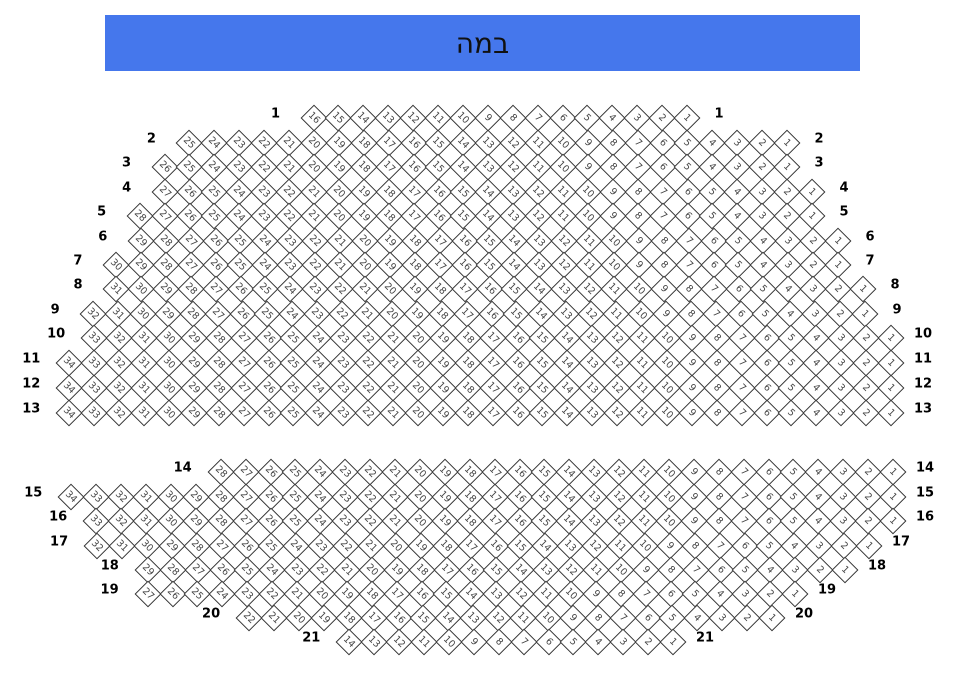 Image resolution: width=980 pixels, height=680 pixels. I want to click on seat: 34, so click(71, 497).